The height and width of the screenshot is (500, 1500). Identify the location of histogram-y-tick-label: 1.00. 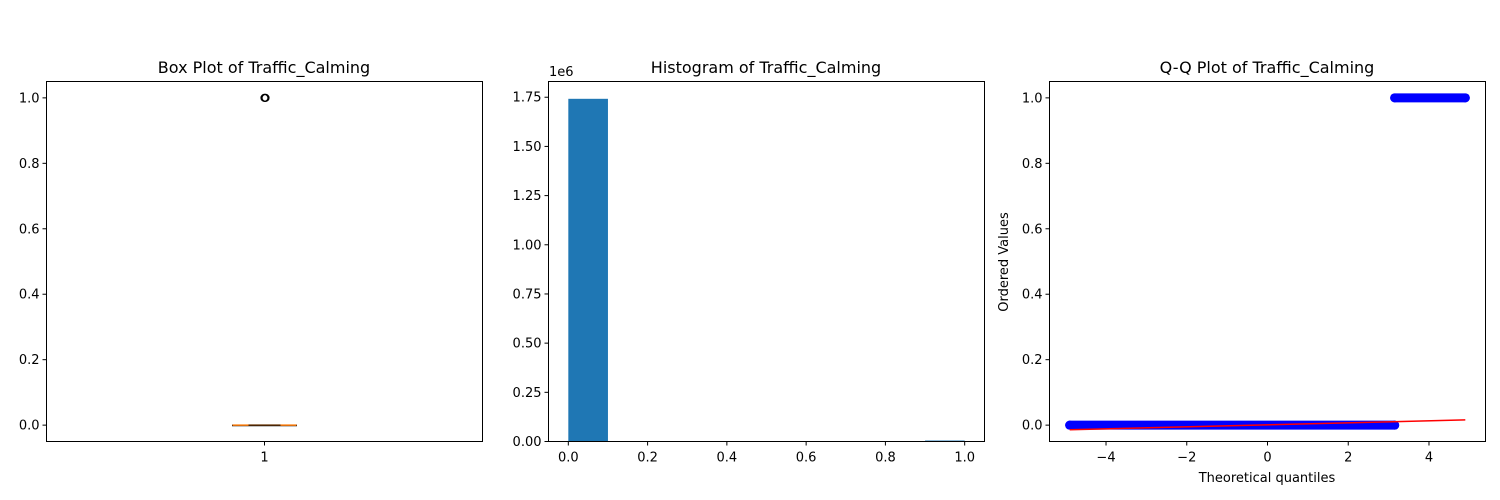
(527, 245).